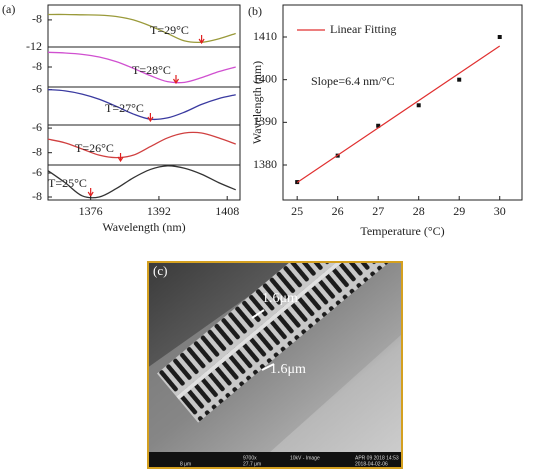 The width and height of the screenshot is (550, 474). Describe the element at coordinates (265, 36) in the screenshot. I see `y-tick-label: 1410` at that location.